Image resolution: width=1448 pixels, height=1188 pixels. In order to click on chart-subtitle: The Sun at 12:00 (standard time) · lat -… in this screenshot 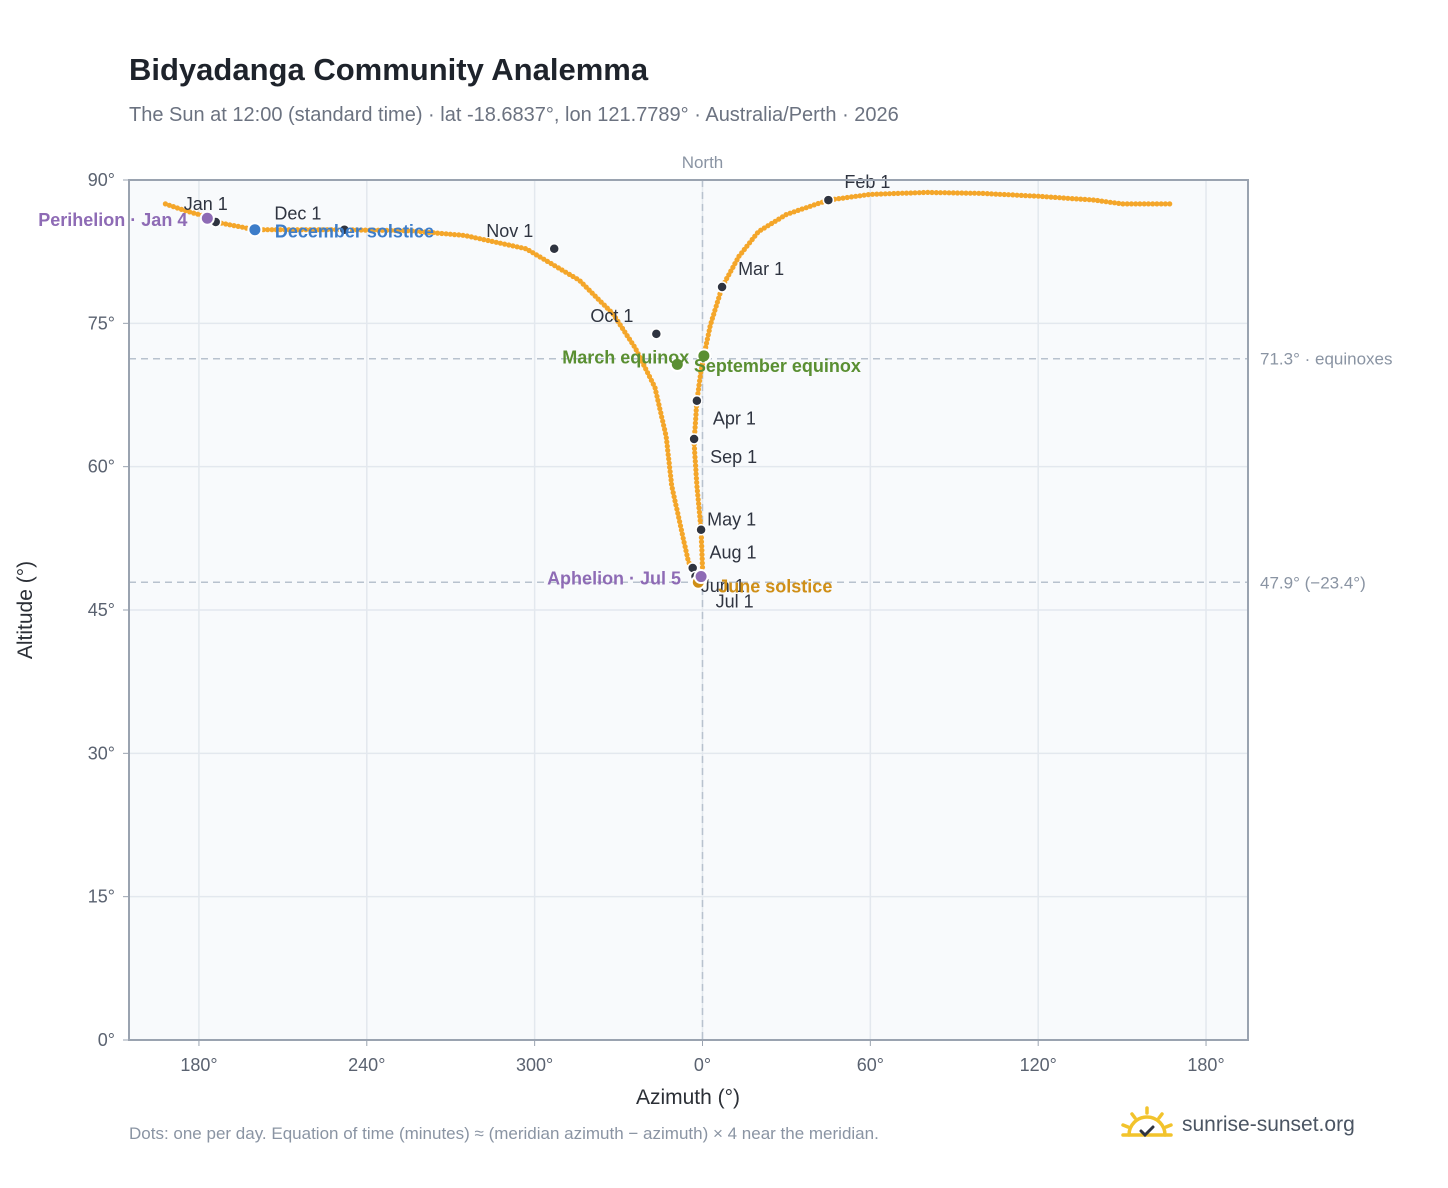, I will do `click(514, 115)`.